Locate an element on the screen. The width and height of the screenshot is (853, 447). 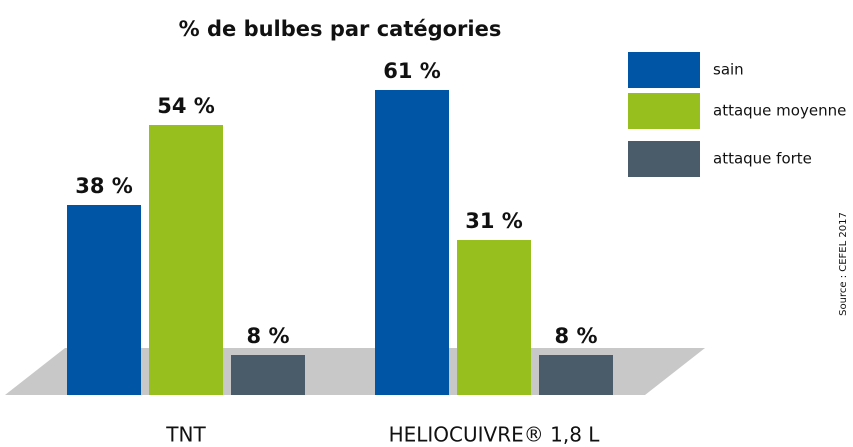
data-label: 54 % is located at coordinates (186, 106).